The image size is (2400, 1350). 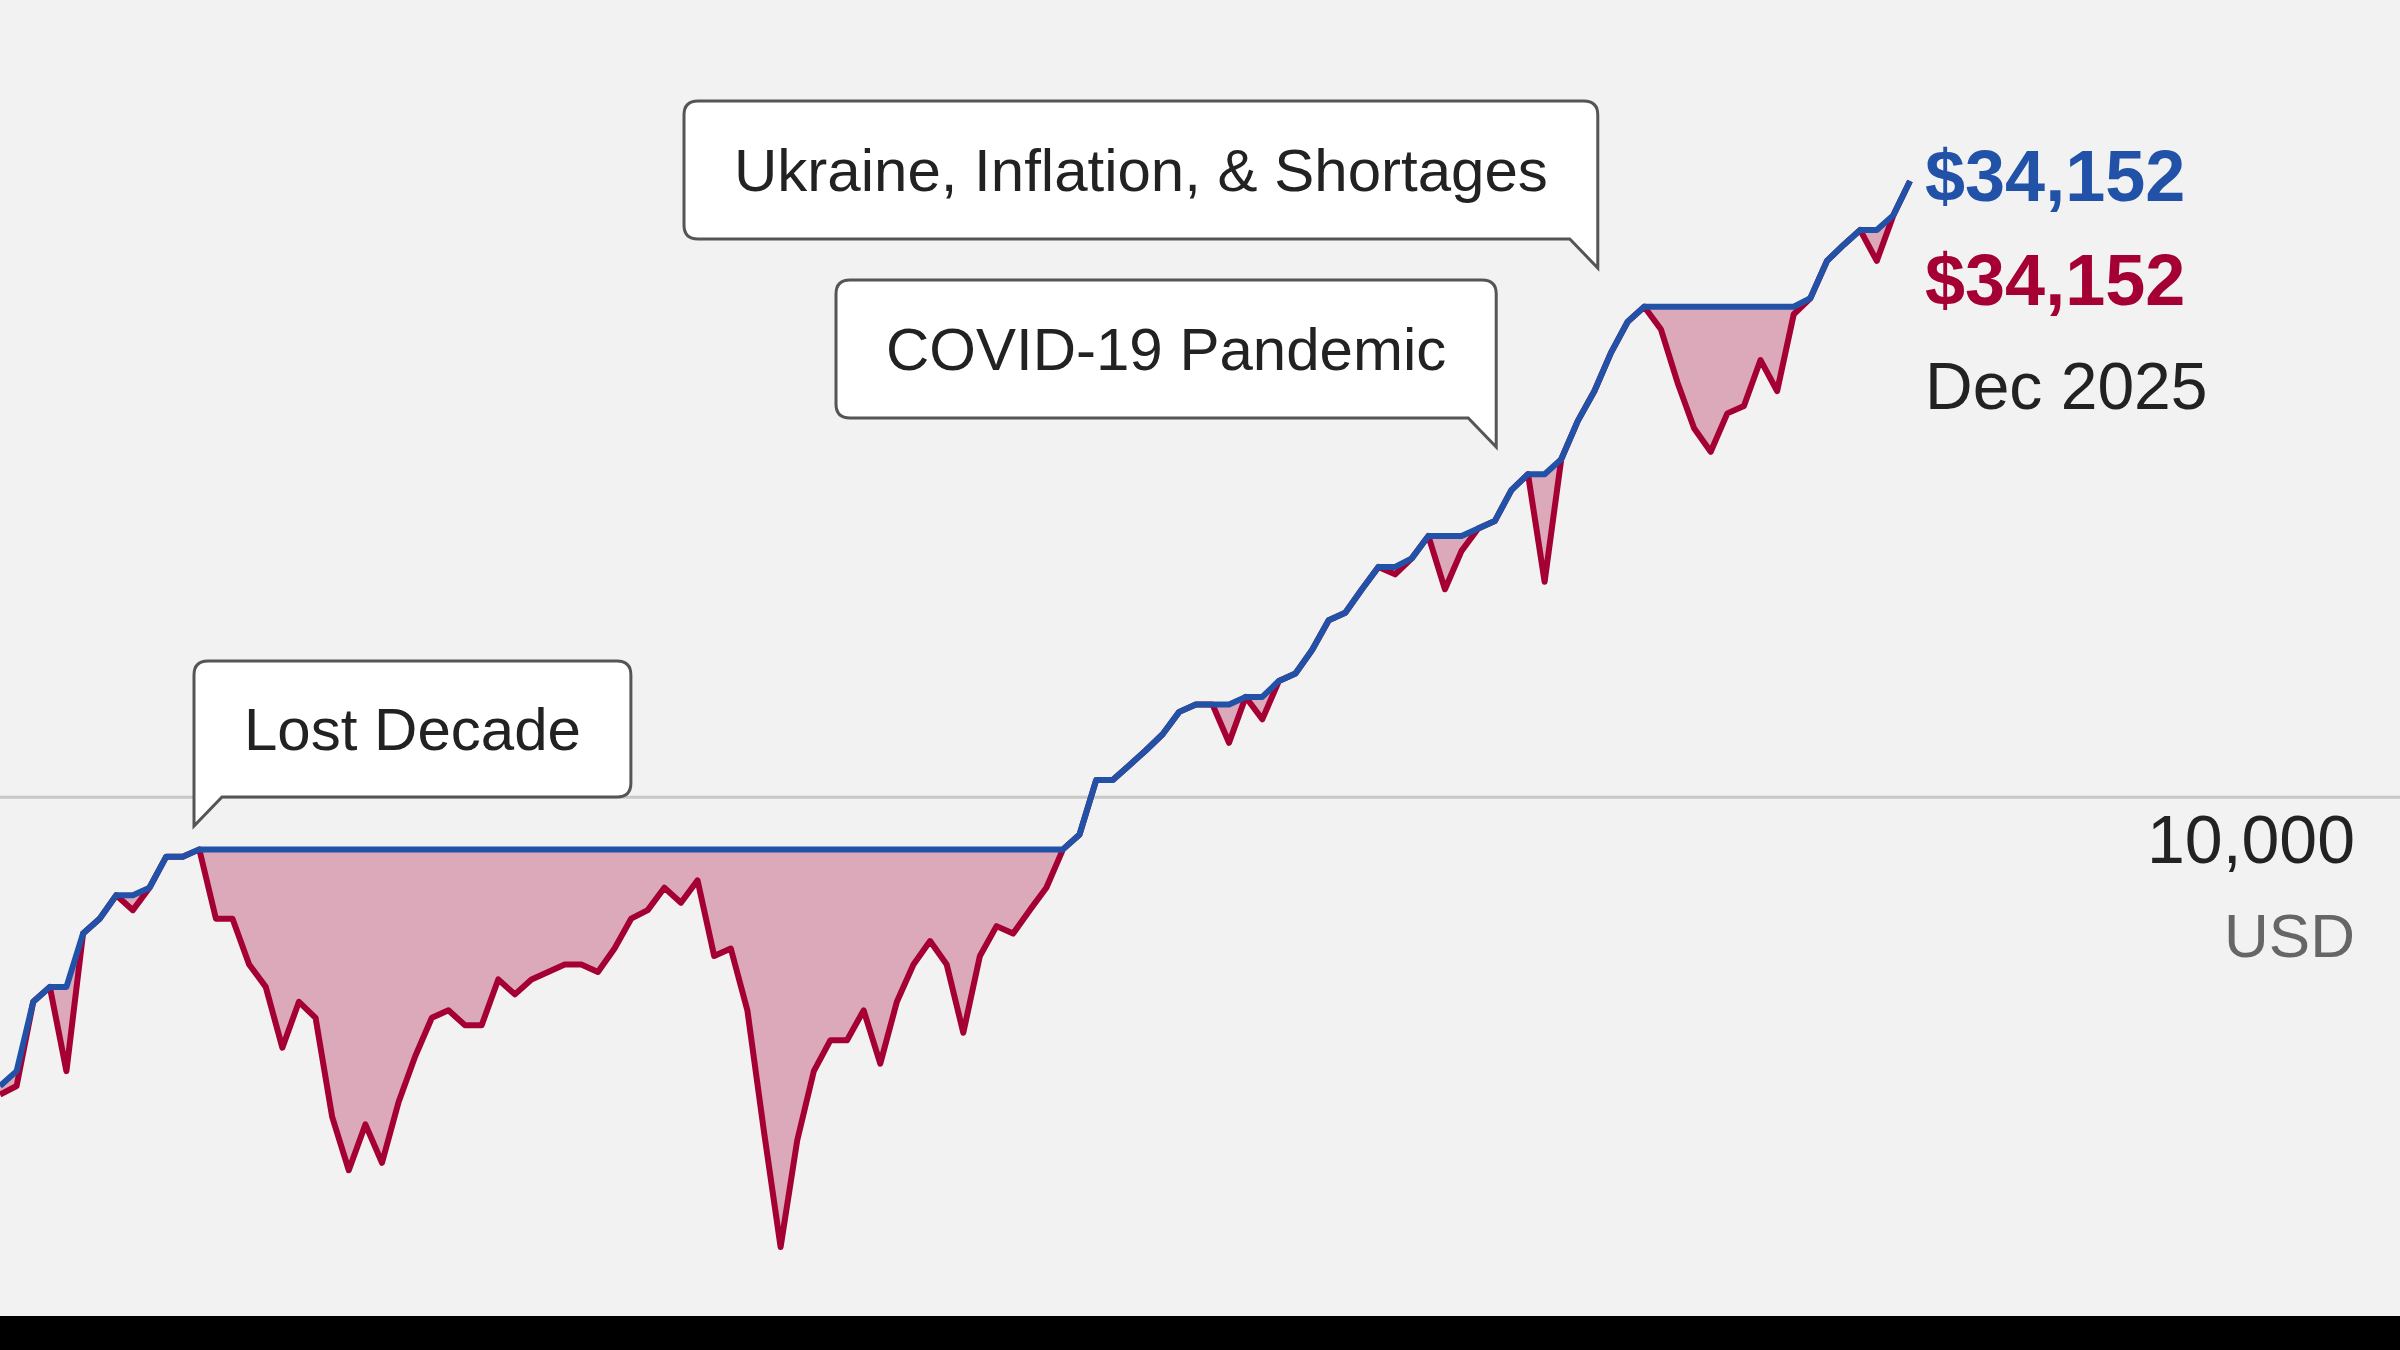 I want to click on text: USD, so click(x=2289, y=936).